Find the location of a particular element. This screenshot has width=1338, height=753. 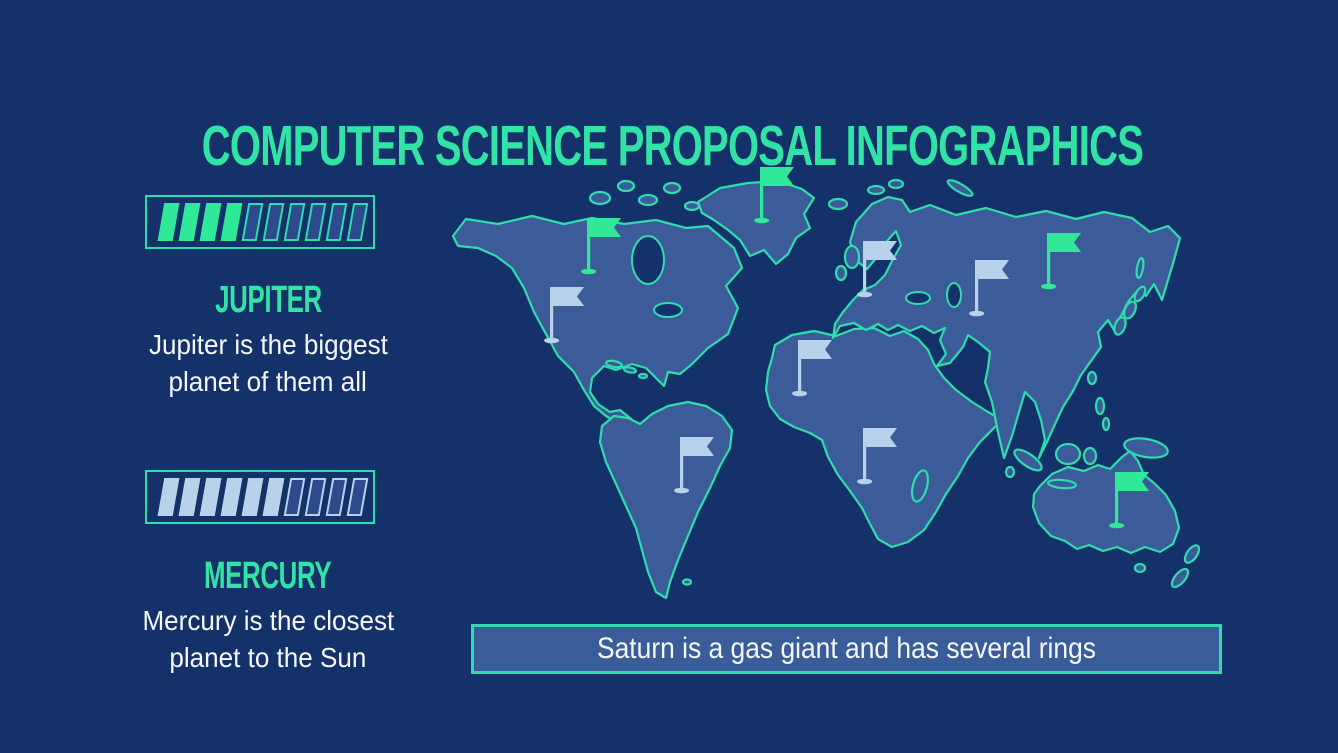

continent-australia is located at coordinates (1106, 502).